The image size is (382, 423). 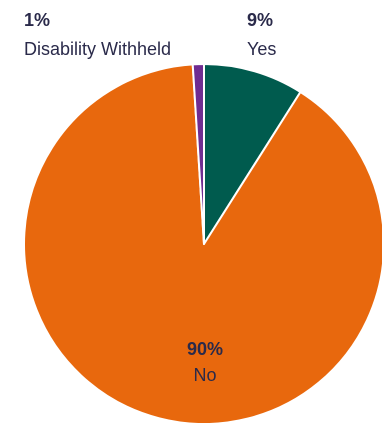 I want to click on slice-label-yes: 9% Yes, so click(x=261, y=34).